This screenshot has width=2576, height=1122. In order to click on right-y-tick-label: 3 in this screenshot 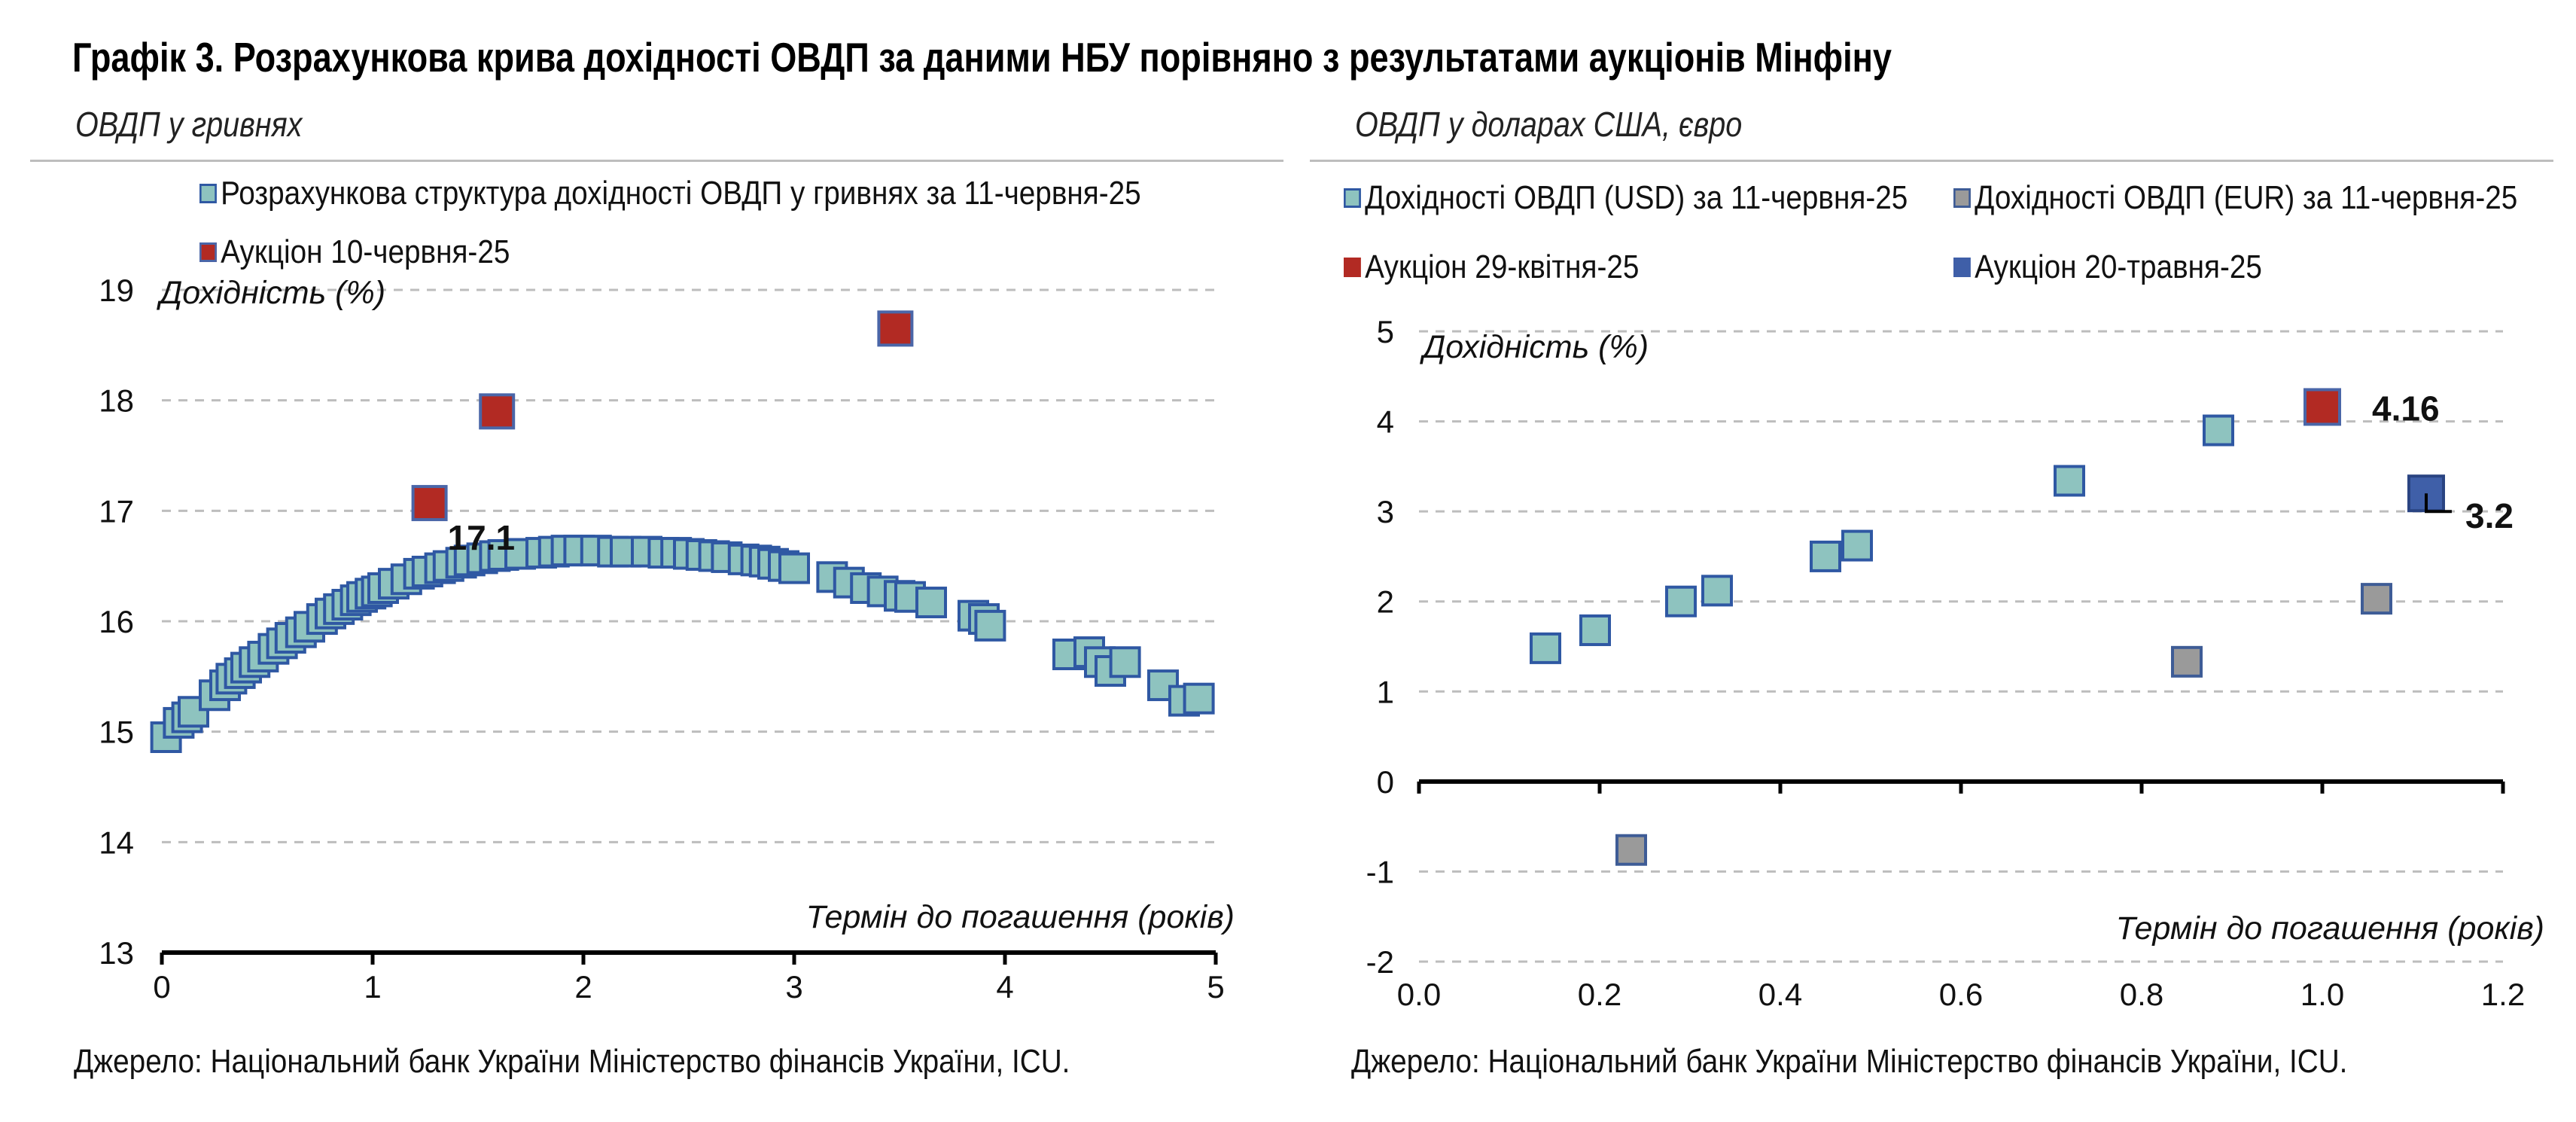, I will do `click(1386, 511)`.